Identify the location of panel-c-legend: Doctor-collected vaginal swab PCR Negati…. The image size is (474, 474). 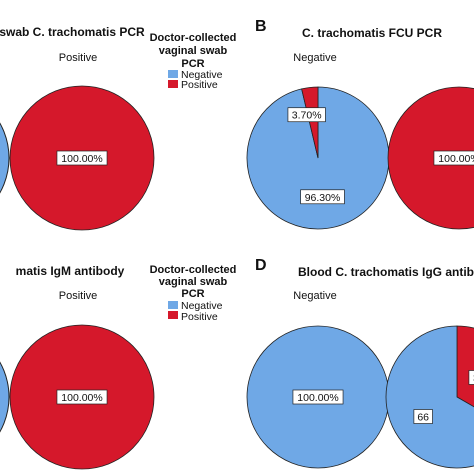
(193, 293).